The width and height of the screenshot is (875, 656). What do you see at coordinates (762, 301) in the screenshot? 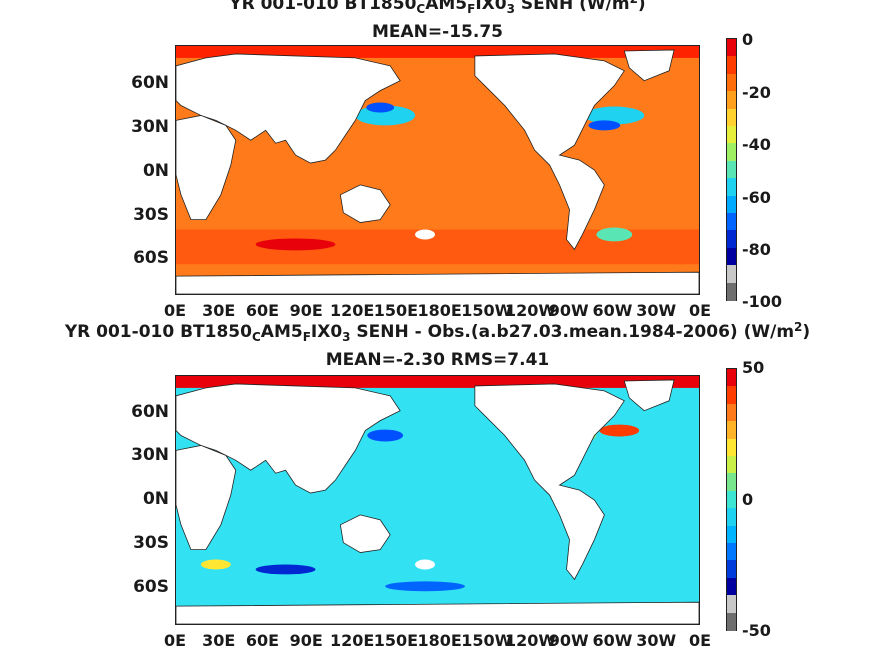
I see `p1-colorbar-label: -100` at bounding box center [762, 301].